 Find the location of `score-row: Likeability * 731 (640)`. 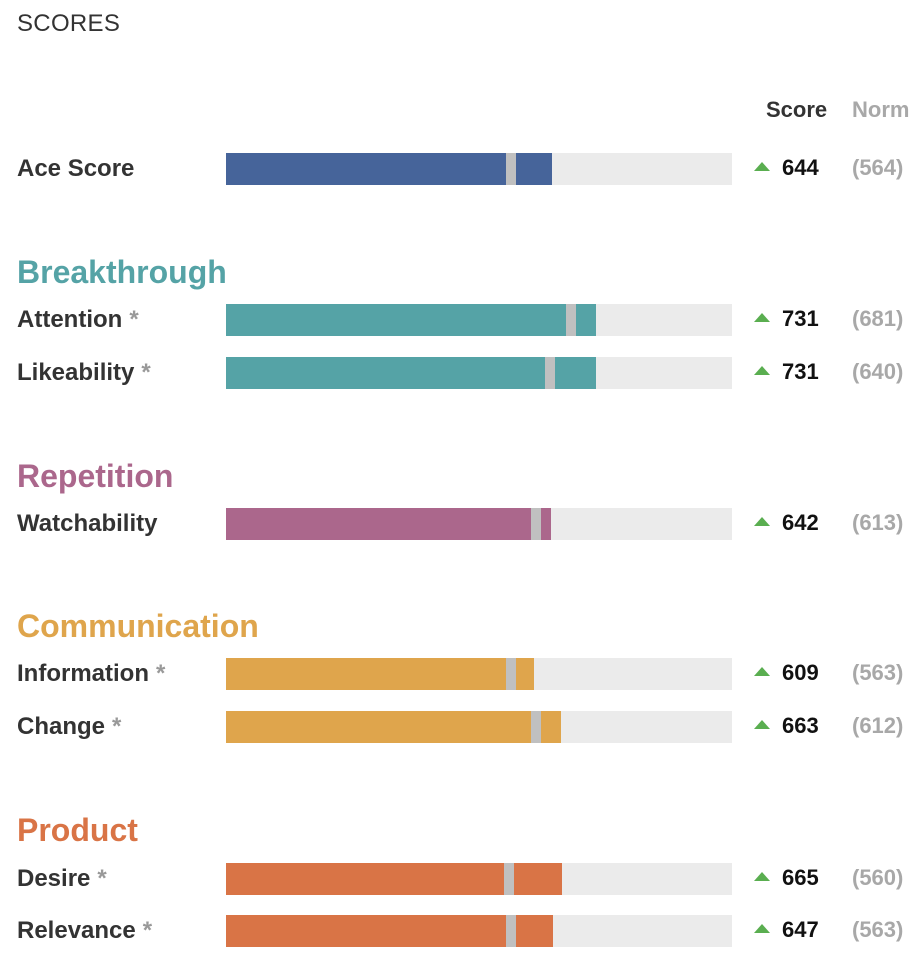

score-row: Likeability * 731 (640) is located at coordinates (462, 374).